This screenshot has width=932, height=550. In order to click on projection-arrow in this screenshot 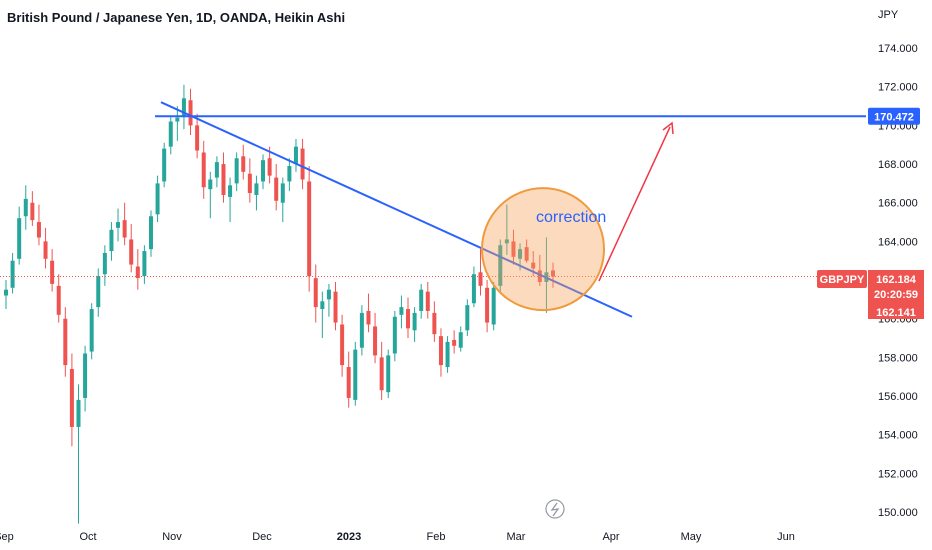, I will do `click(636, 201)`.